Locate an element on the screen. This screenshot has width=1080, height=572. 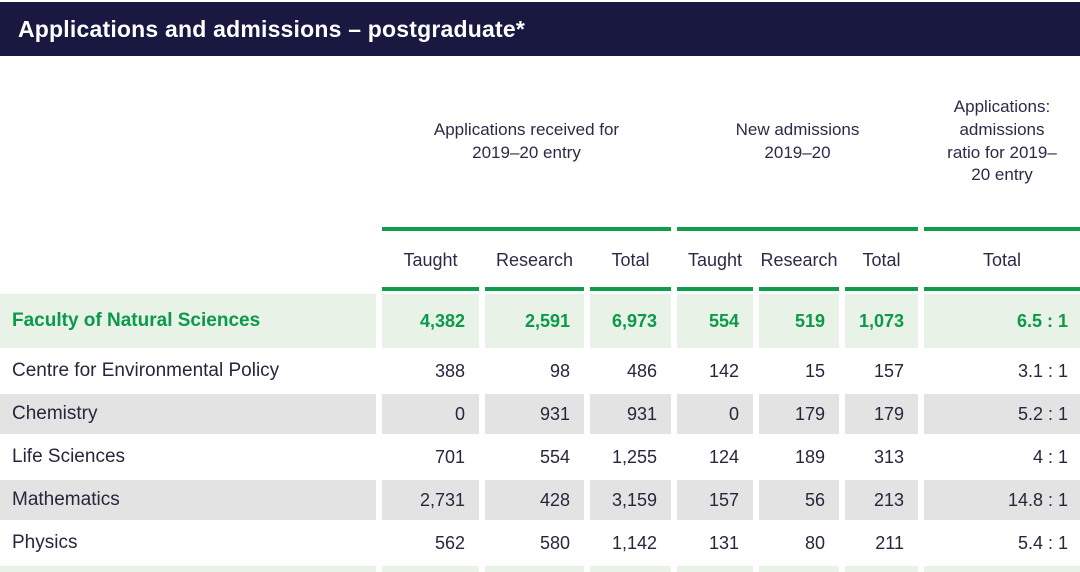
column-group-label: New admissions 2019–20 is located at coordinates (797, 140).